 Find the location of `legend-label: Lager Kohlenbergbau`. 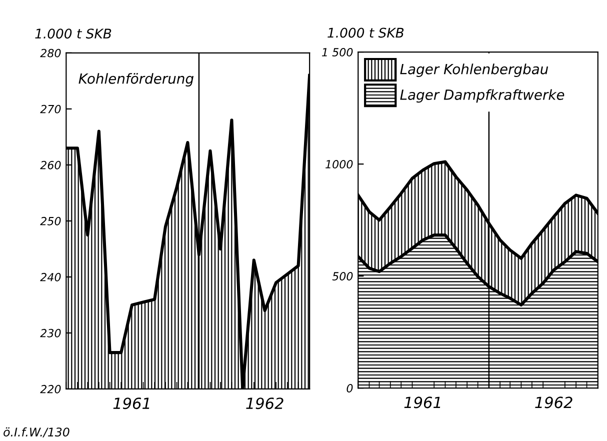

legend-label: Lager Kohlenbergbau is located at coordinates (474, 71).